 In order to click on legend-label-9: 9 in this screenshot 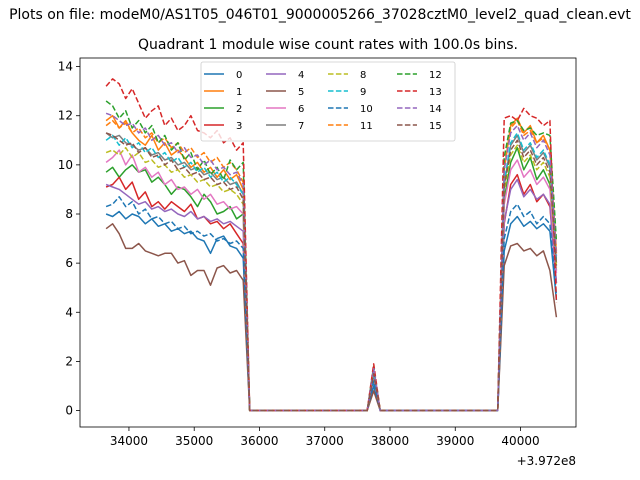, I will do `click(363, 92)`.